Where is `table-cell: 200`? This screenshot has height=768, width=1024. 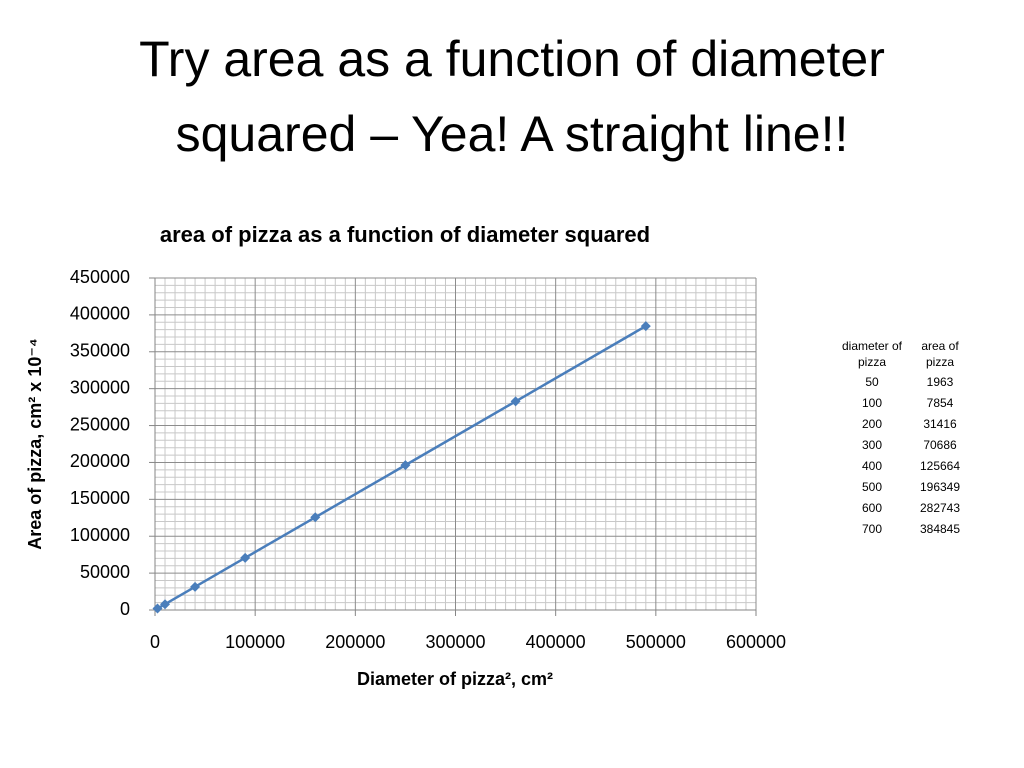 table-cell: 200 is located at coordinates (872, 424).